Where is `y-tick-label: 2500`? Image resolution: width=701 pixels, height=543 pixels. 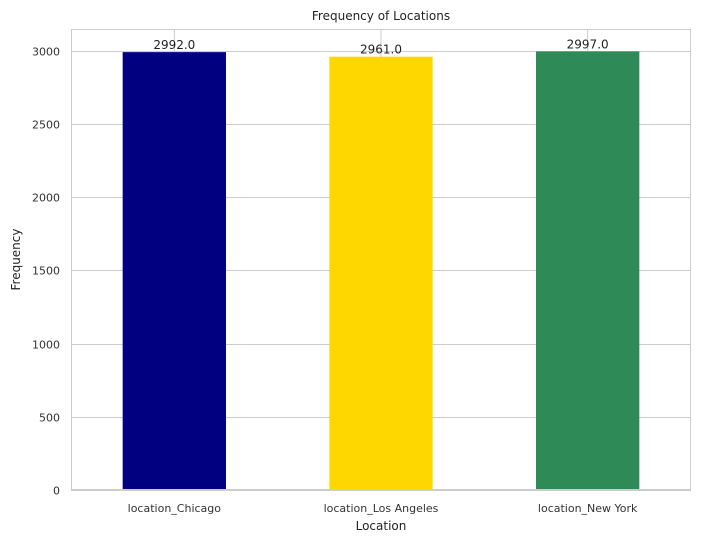 y-tick-label: 2500 is located at coordinates (46, 125).